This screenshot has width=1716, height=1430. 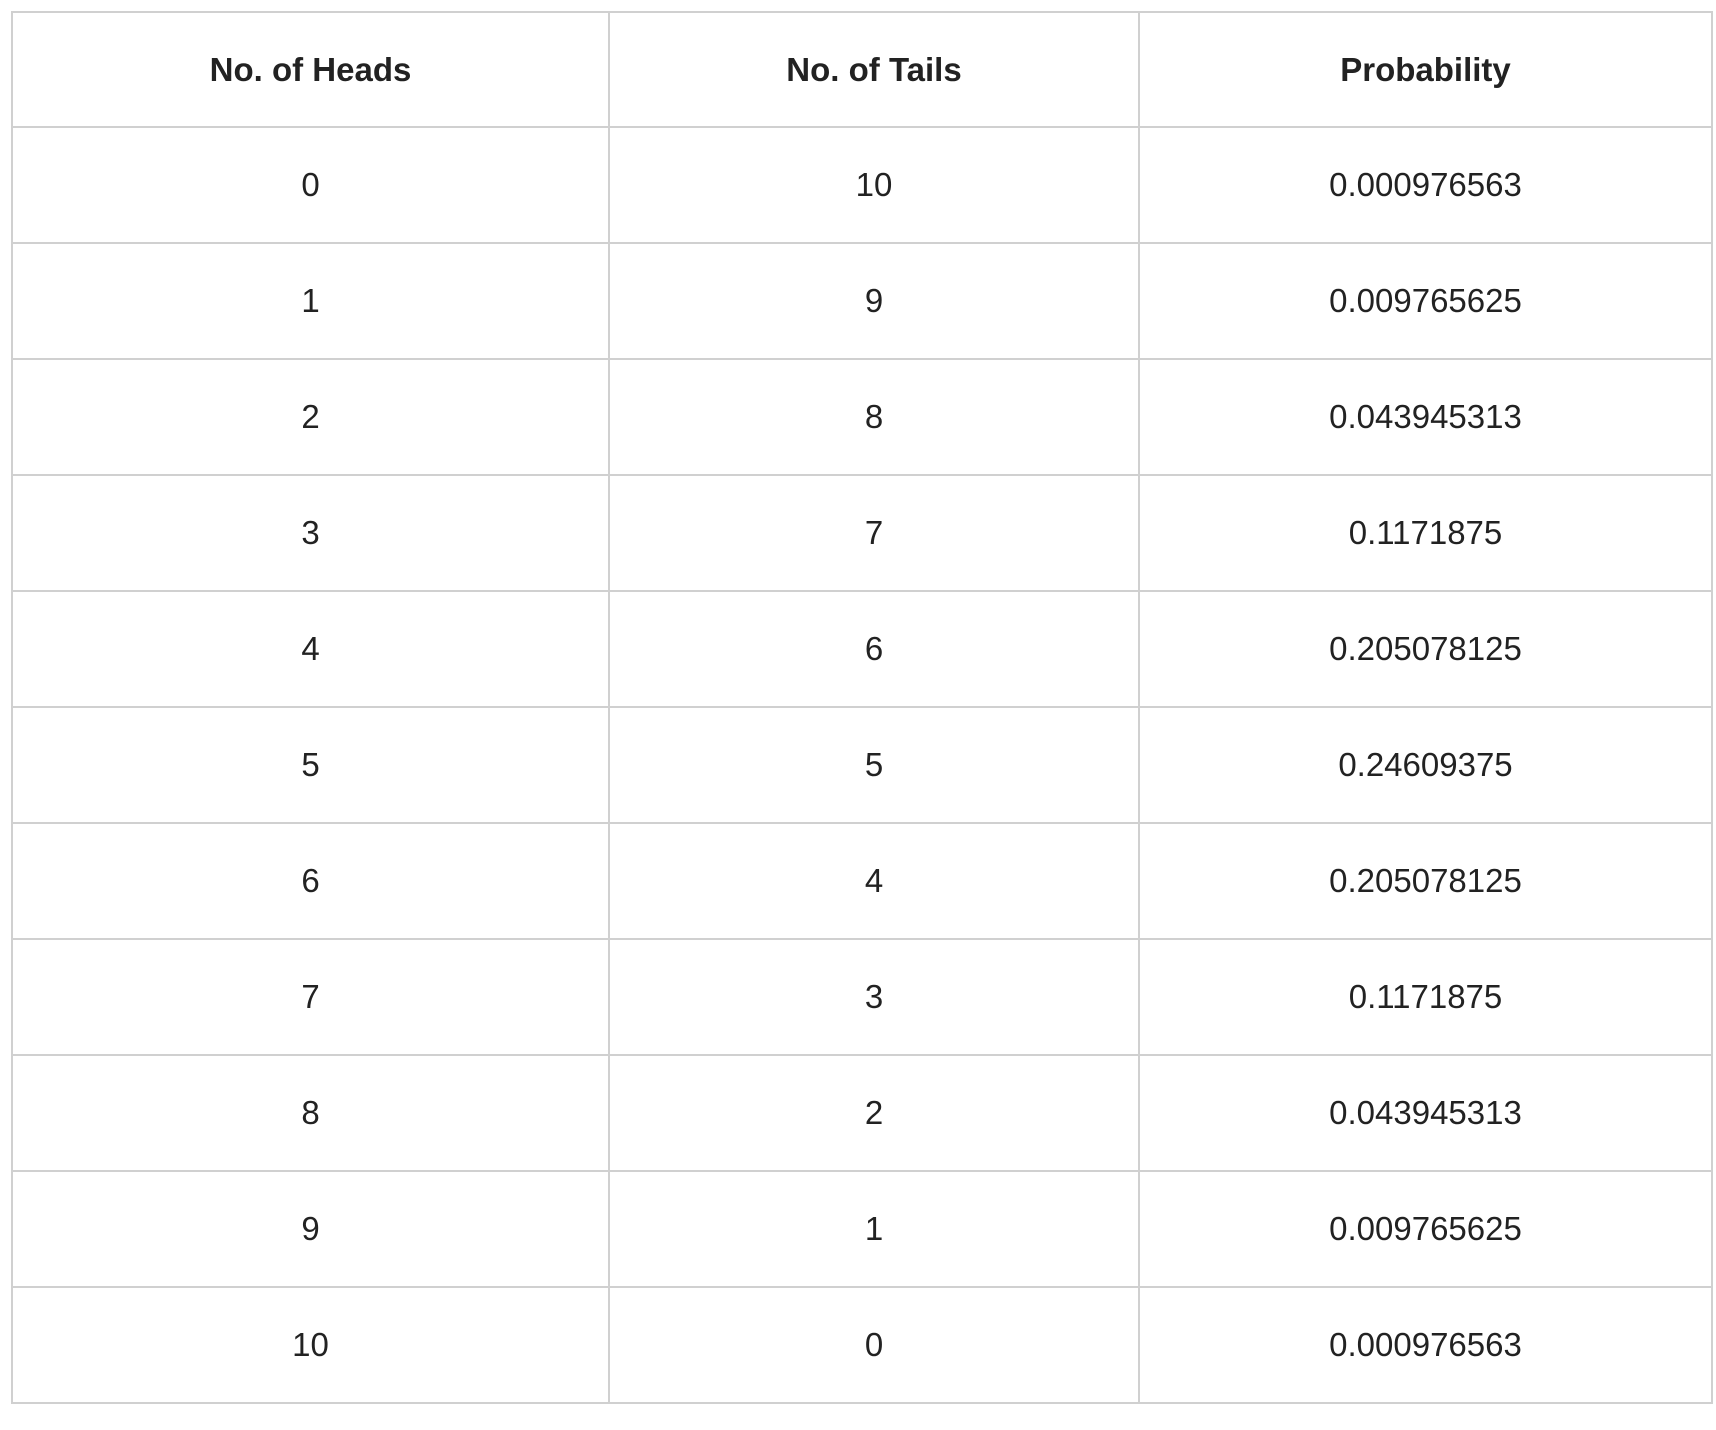 I want to click on table-row: 7 3 0.1171875, so click(x=862, y=997).